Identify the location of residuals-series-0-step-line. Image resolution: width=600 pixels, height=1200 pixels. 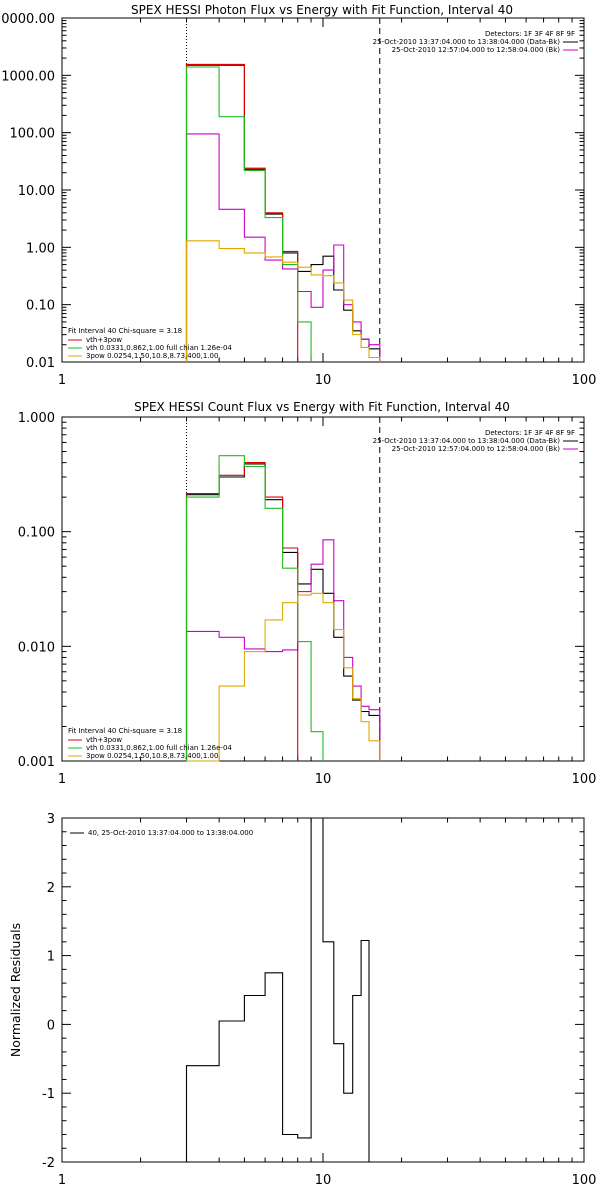
(277, 989).